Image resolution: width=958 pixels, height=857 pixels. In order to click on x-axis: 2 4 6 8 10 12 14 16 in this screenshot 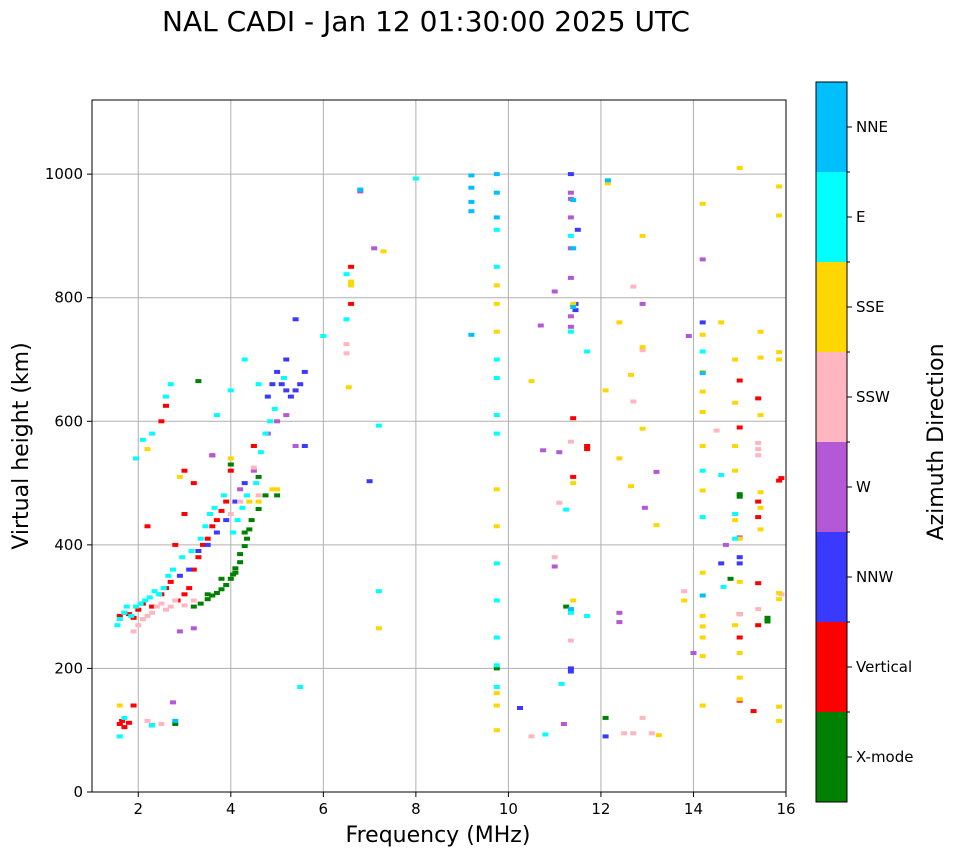, I will do `click(464, 805)`.